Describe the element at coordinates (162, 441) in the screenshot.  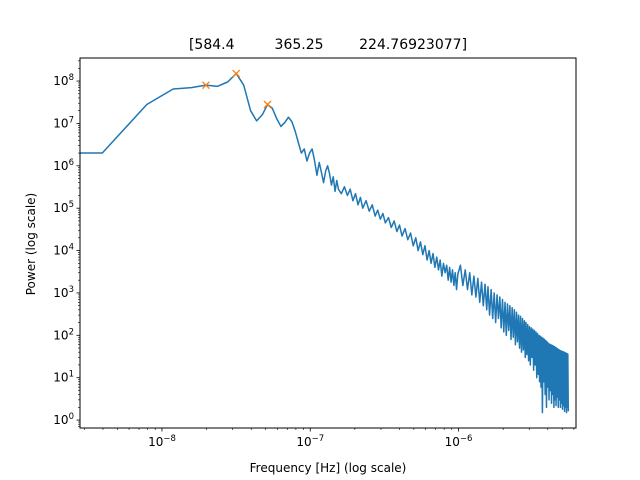
I see `x-tick-label: 10⁻⁸` at that location.